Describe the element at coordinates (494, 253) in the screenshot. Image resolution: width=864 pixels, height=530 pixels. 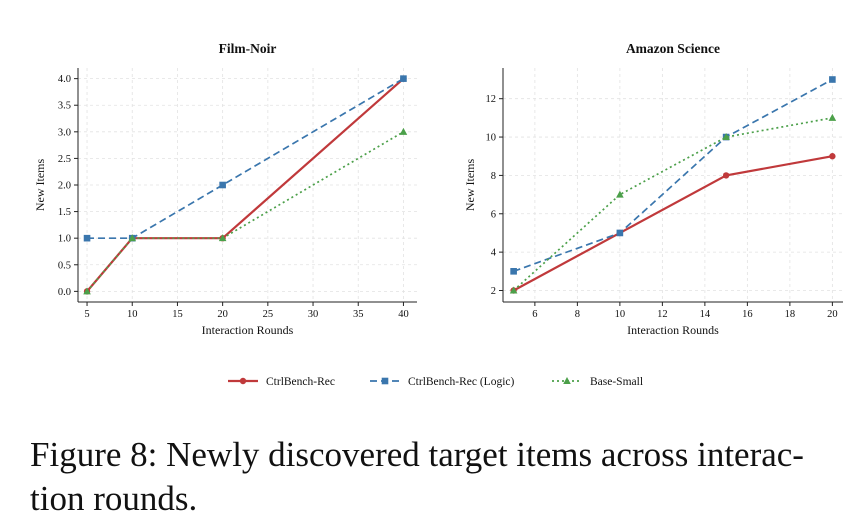
I see `y-tick-label: 4` at that location.